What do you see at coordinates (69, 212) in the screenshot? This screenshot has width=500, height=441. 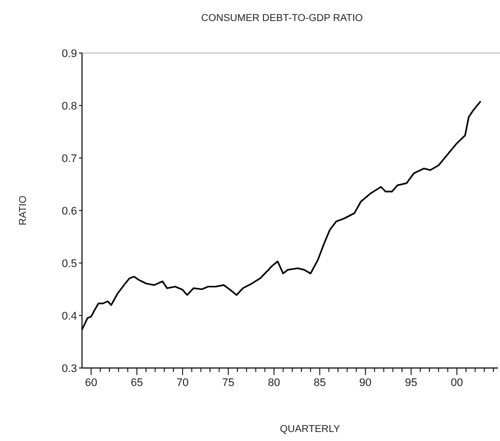 I see `y-tick-label: 0.6` at bounding box center [69, 212].